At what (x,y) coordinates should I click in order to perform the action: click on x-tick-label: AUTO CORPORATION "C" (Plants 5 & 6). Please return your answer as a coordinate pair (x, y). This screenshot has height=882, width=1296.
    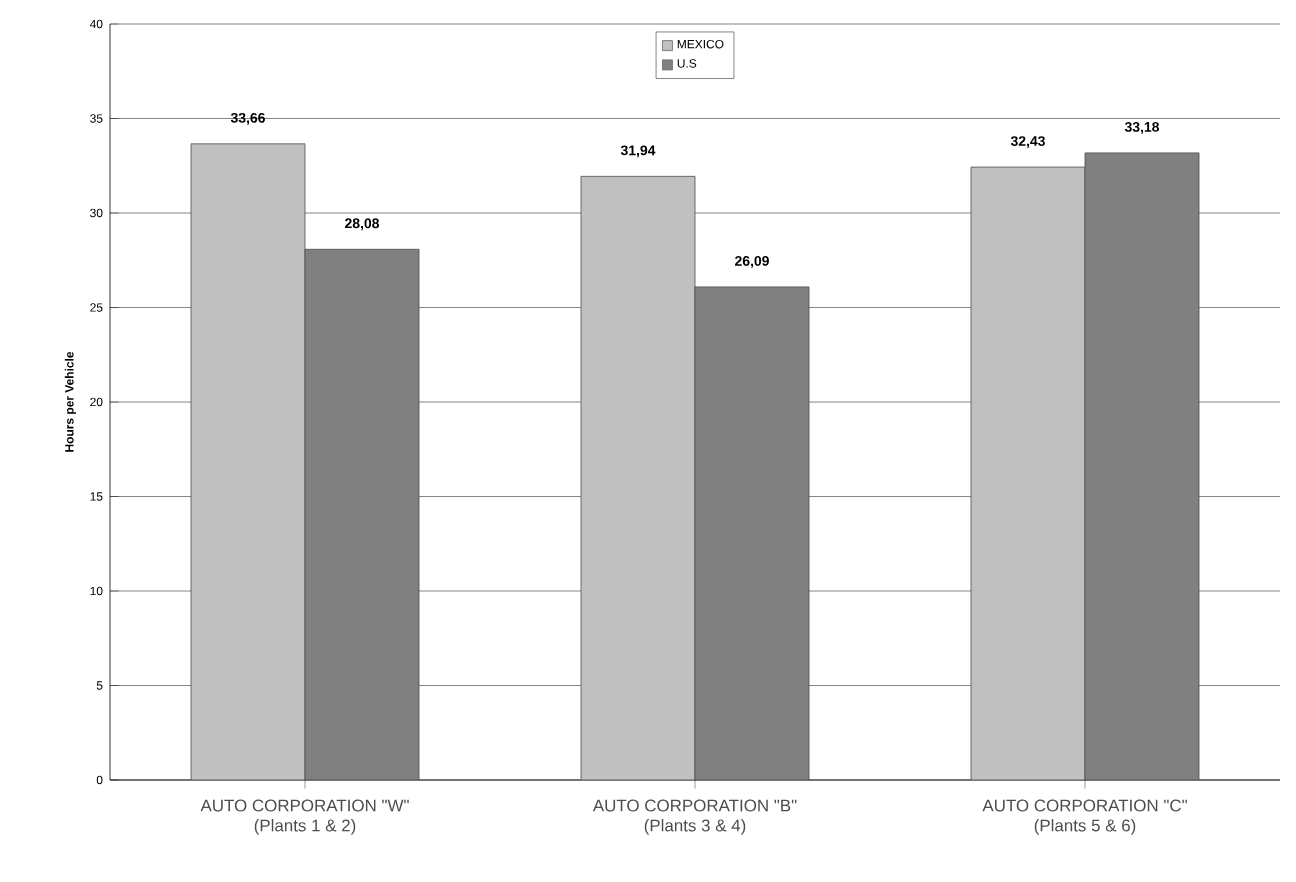
    Looking at the image, I should click on (1084, 817).